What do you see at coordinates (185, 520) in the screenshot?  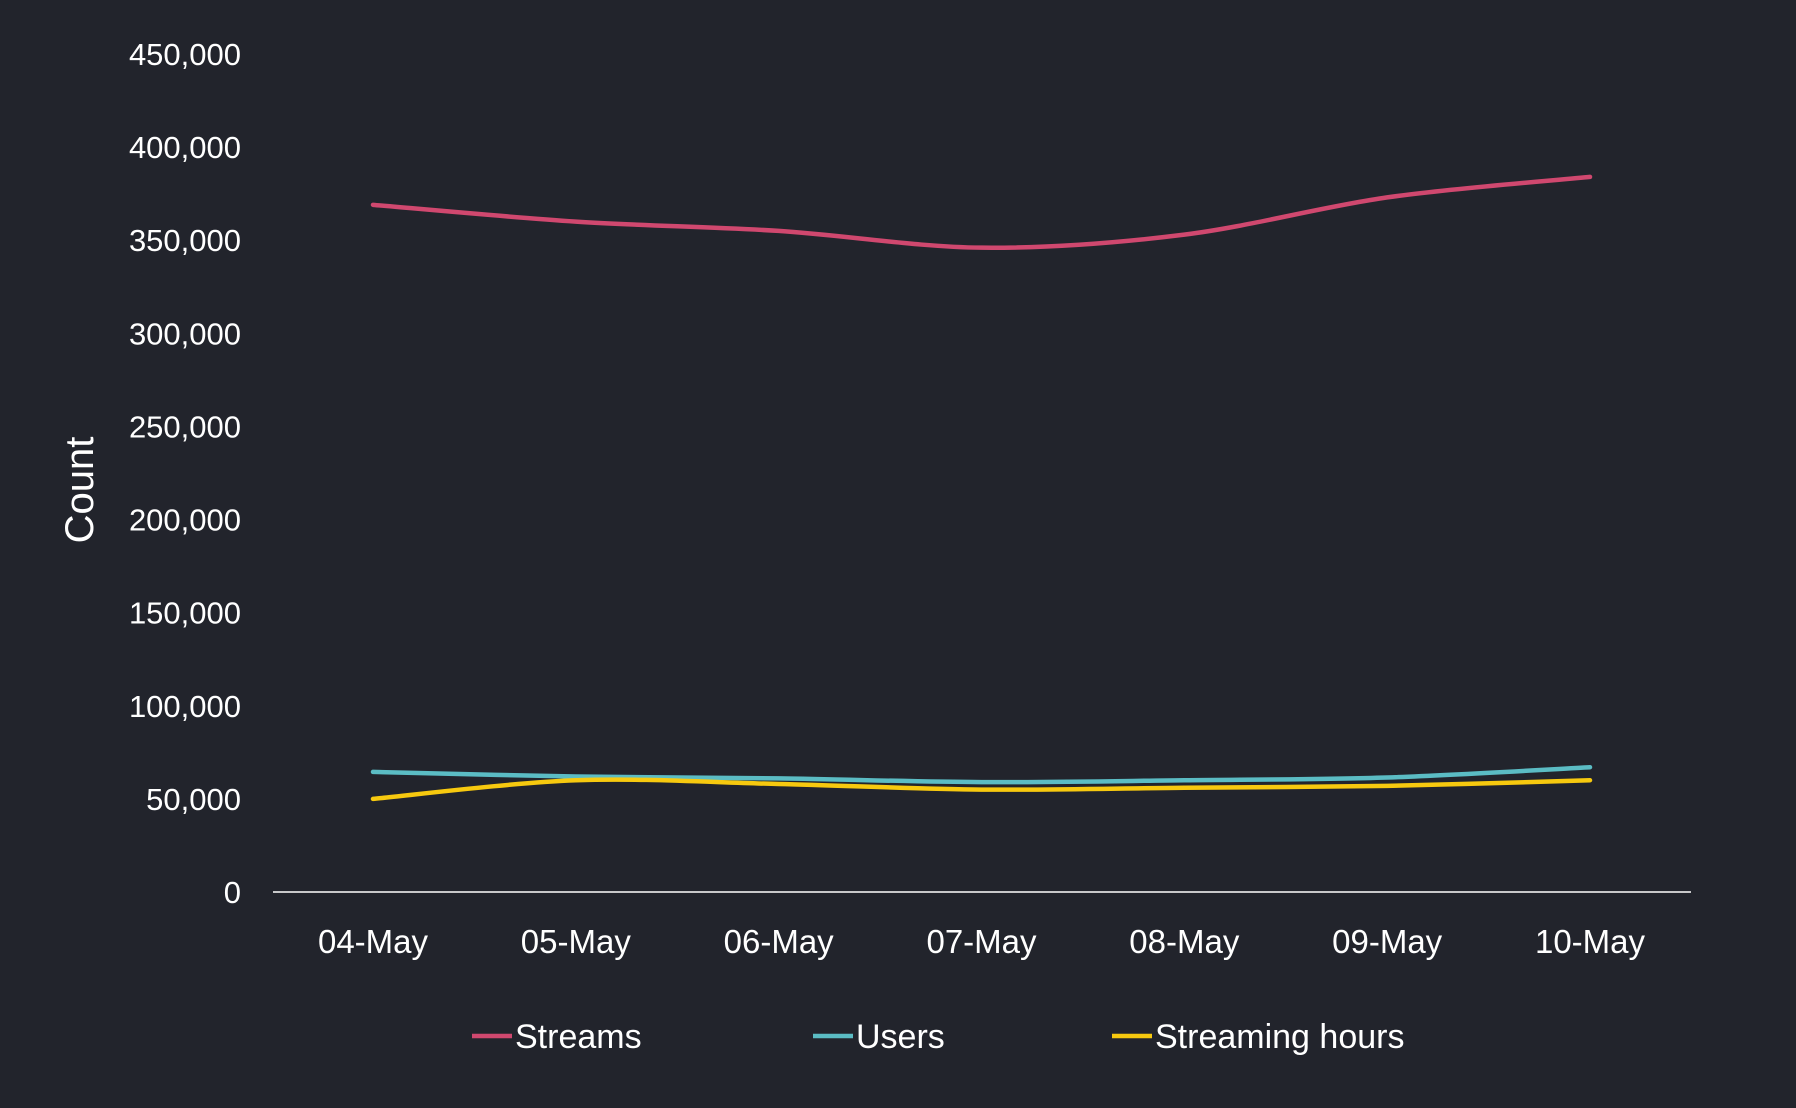 I see `y-tick-label: 200,000` at bounding box center [185, 520].